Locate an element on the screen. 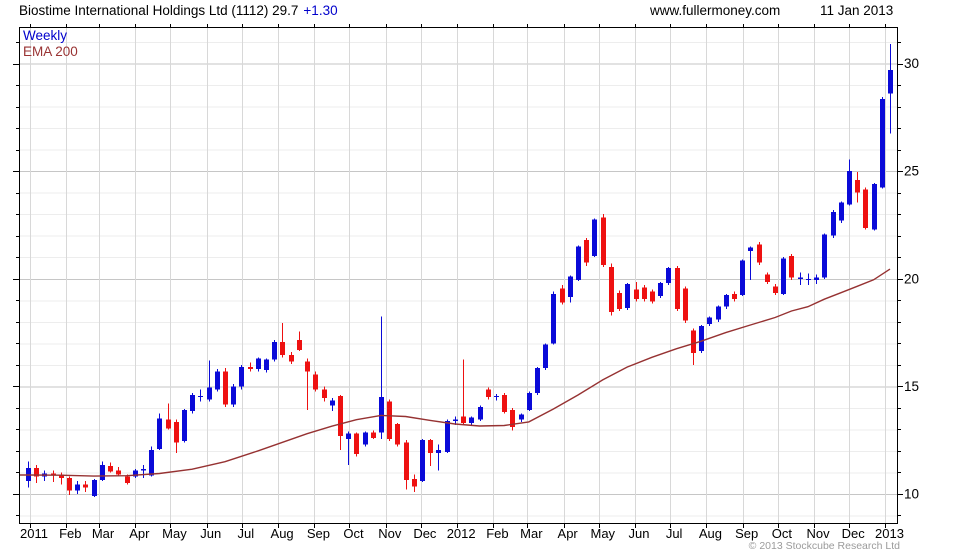 This screenshot has width=980, height=560. date-label: 11 Jan 2013 is located at coordinates (857, 10).